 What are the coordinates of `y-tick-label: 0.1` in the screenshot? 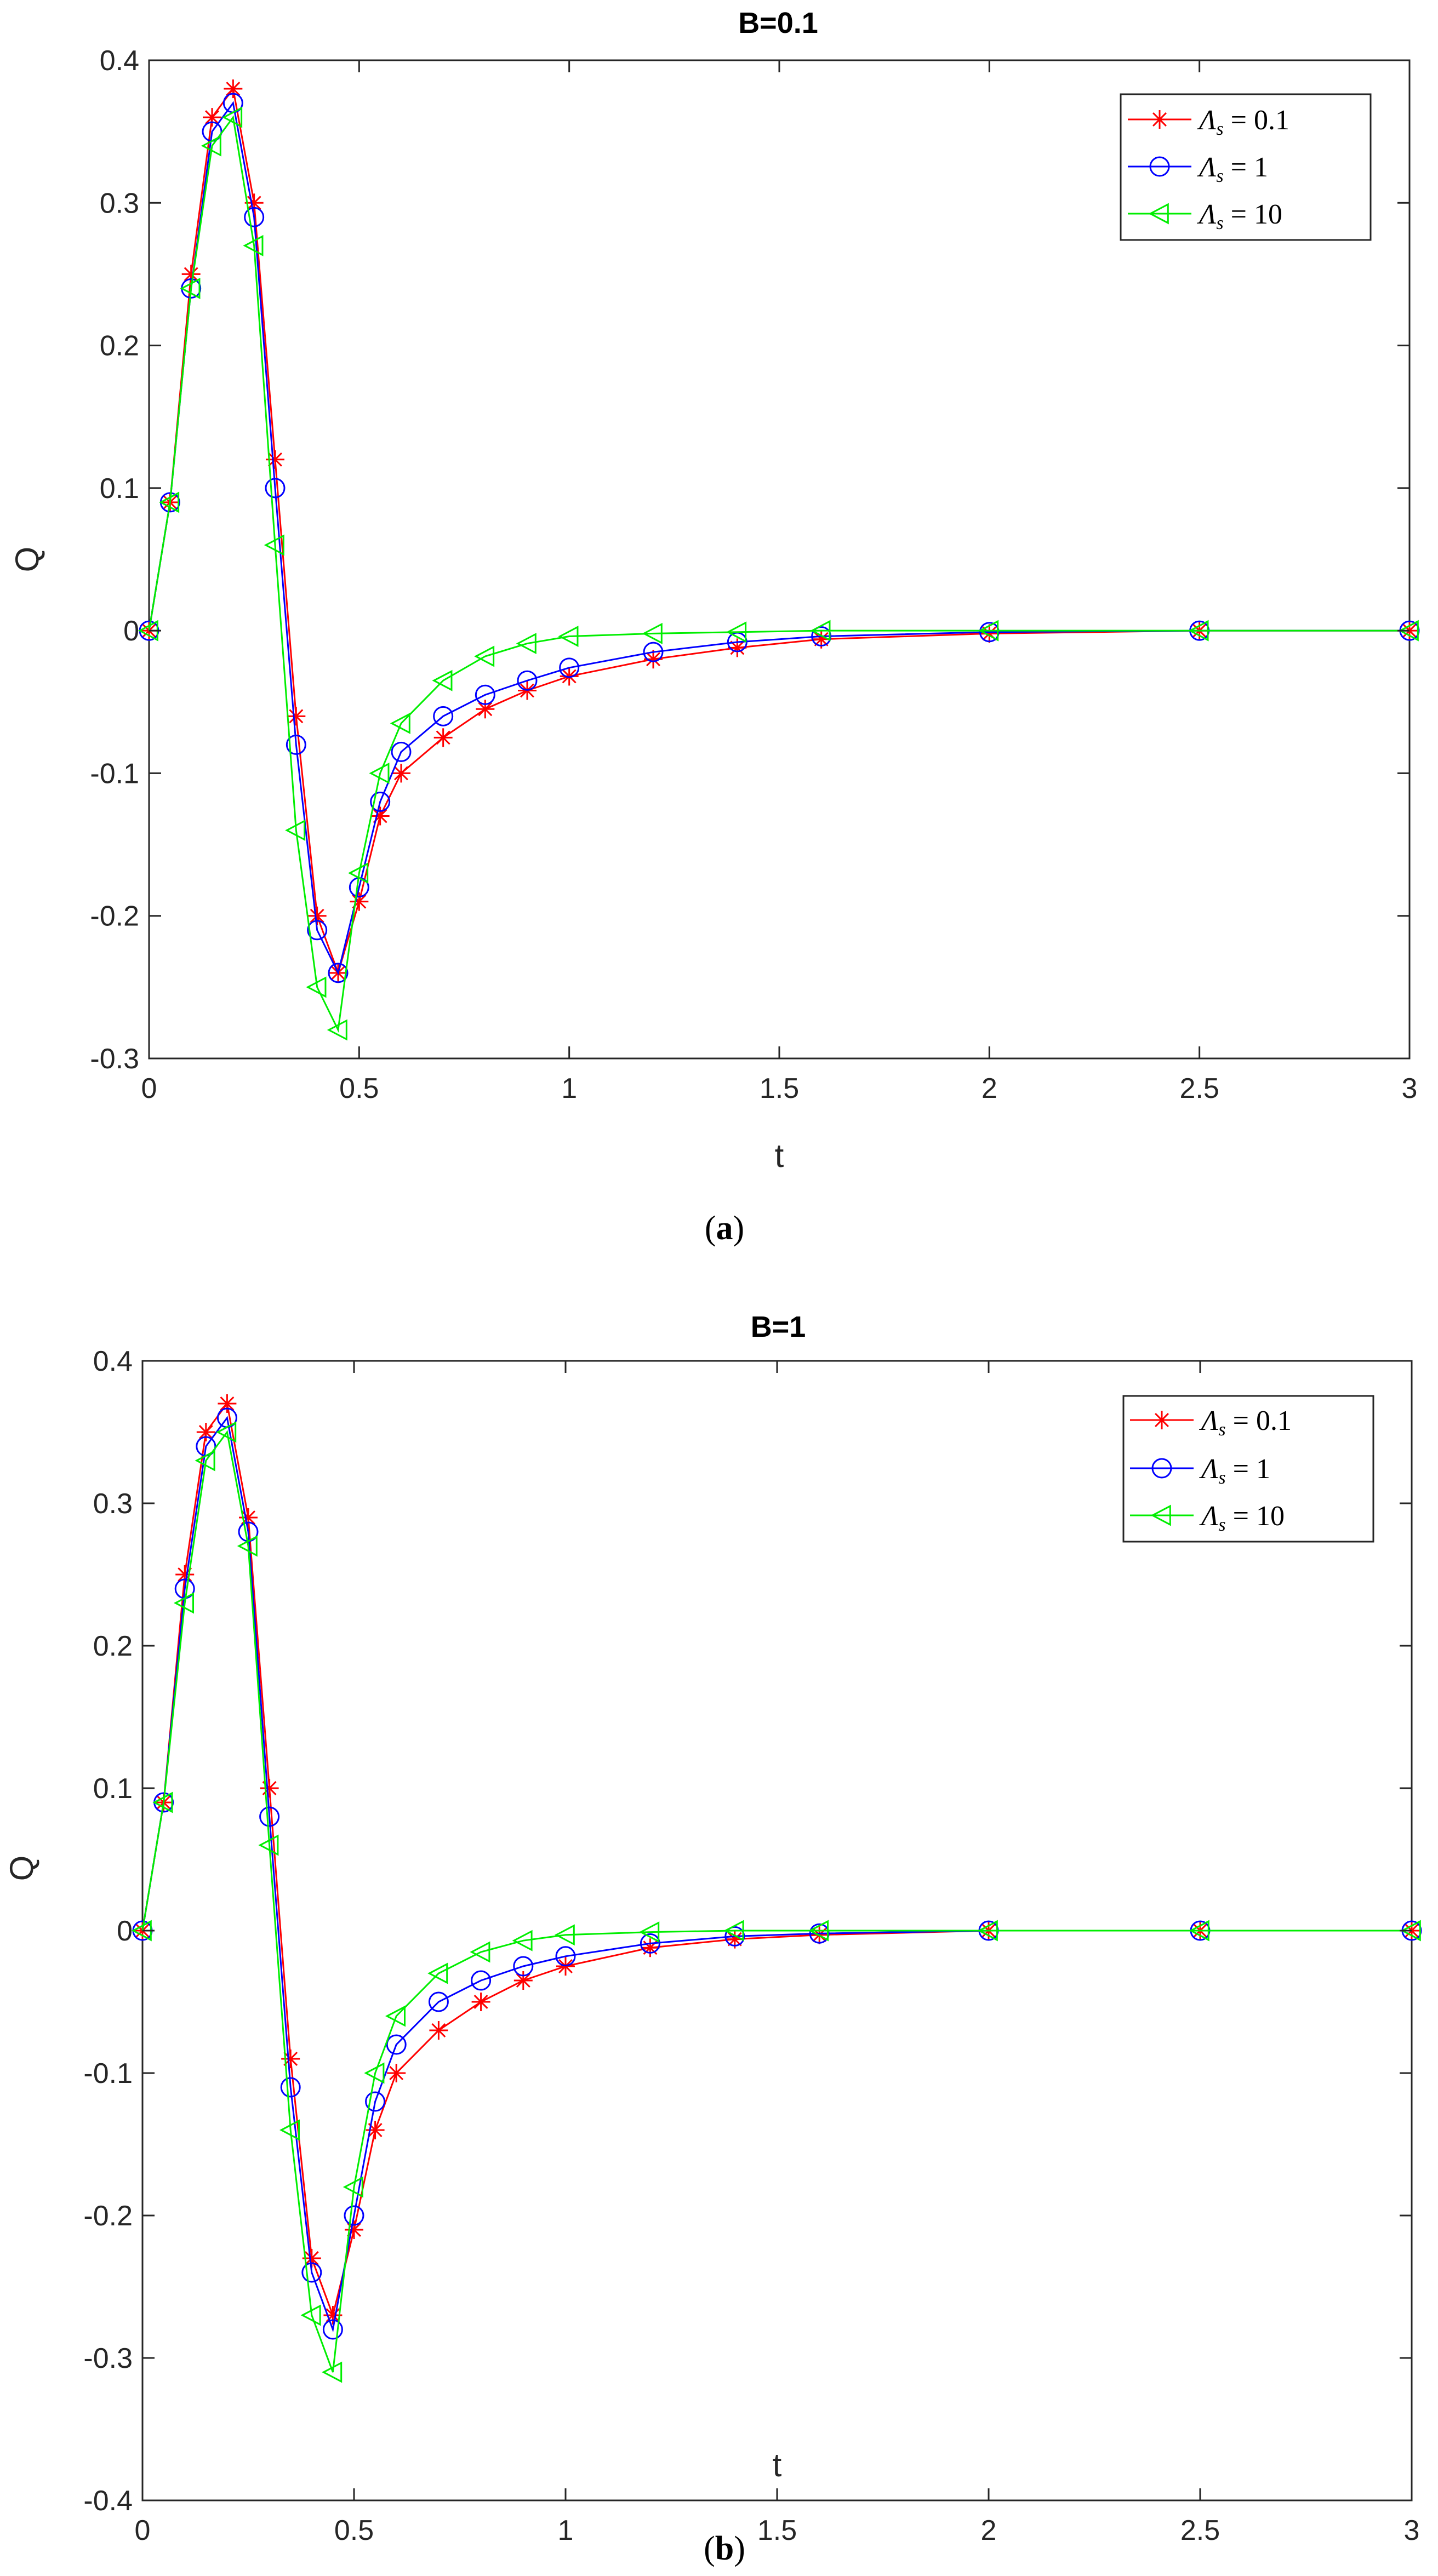 It's located at (119, 489).